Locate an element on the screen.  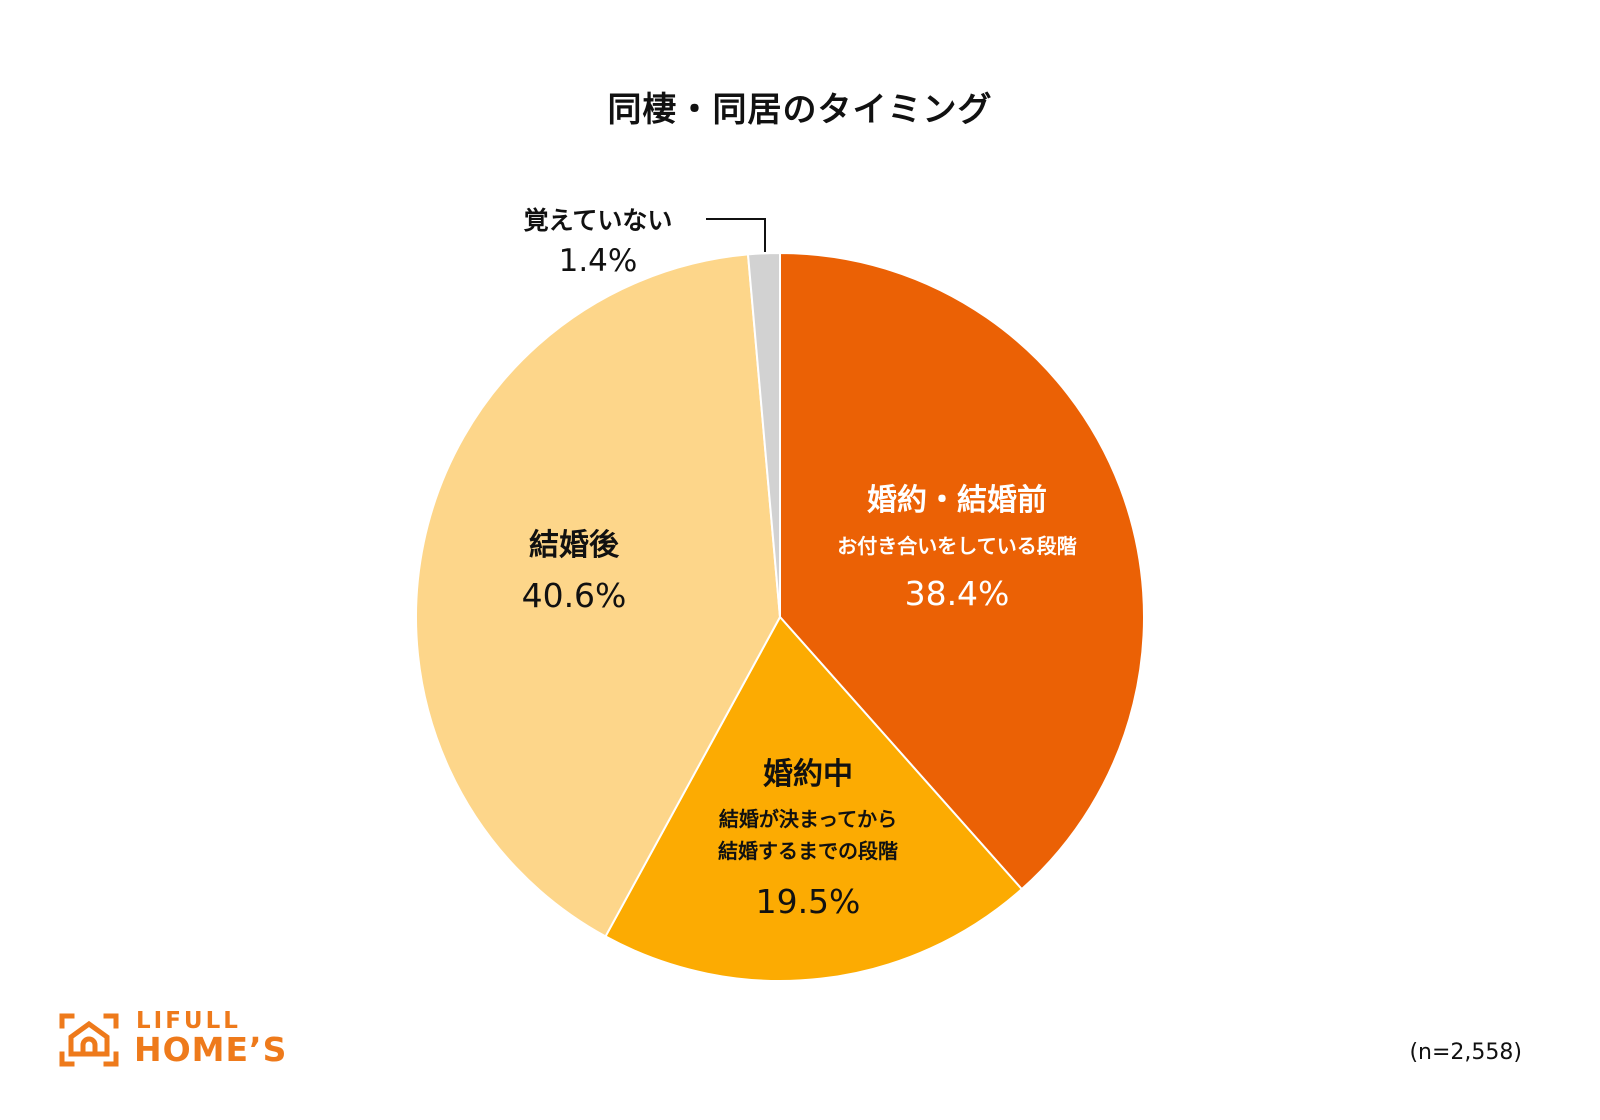
sample-size-note: (n=2,558) is located at coordinates (1465, 1052).